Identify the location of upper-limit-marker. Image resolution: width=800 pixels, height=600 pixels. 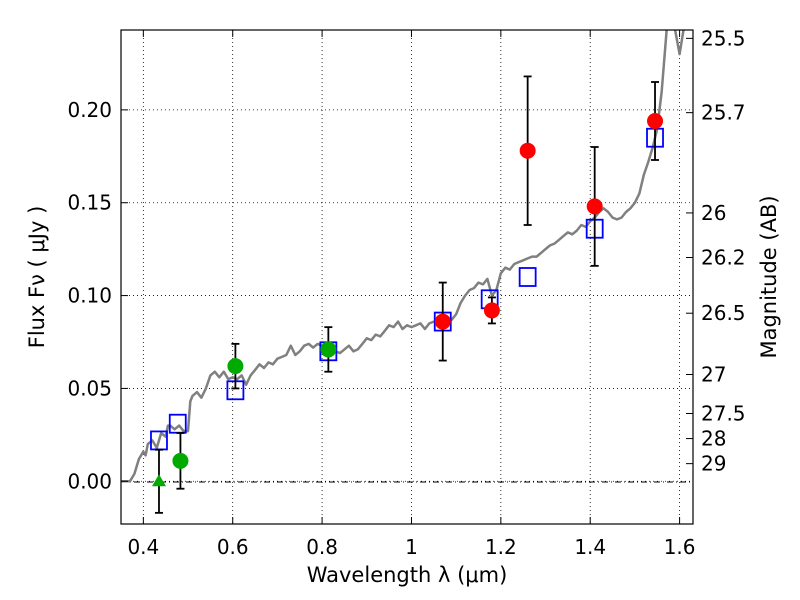
(158, 480).